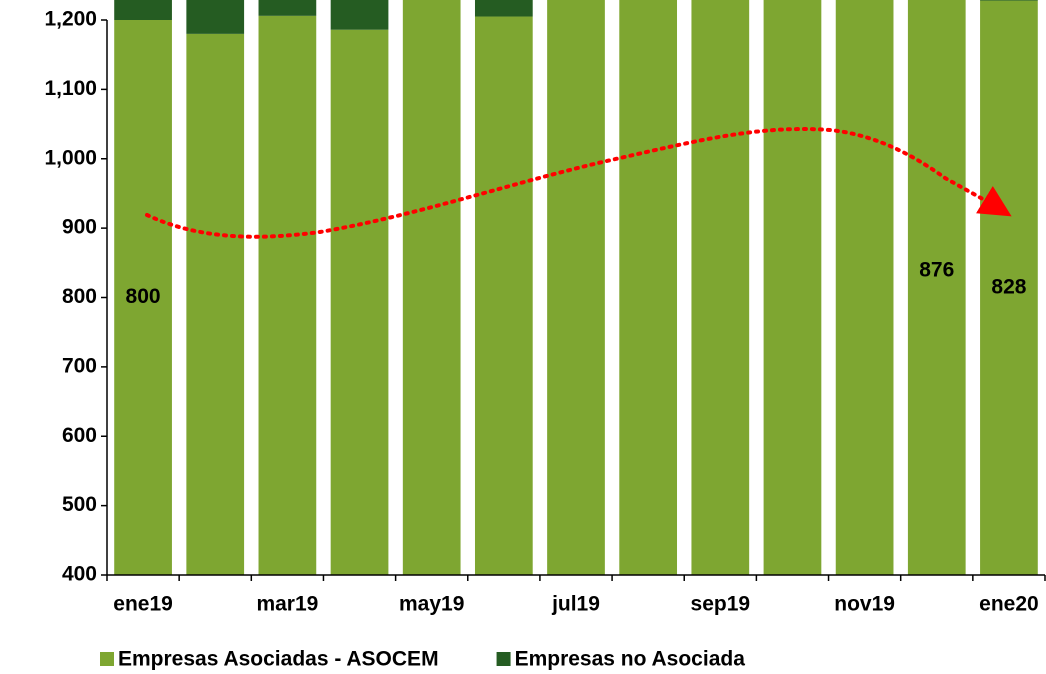  What do you see at coordinates (864, 604) in the screenshot?
I see `x-tick-label: nov19` at bounding box center [864, 604].